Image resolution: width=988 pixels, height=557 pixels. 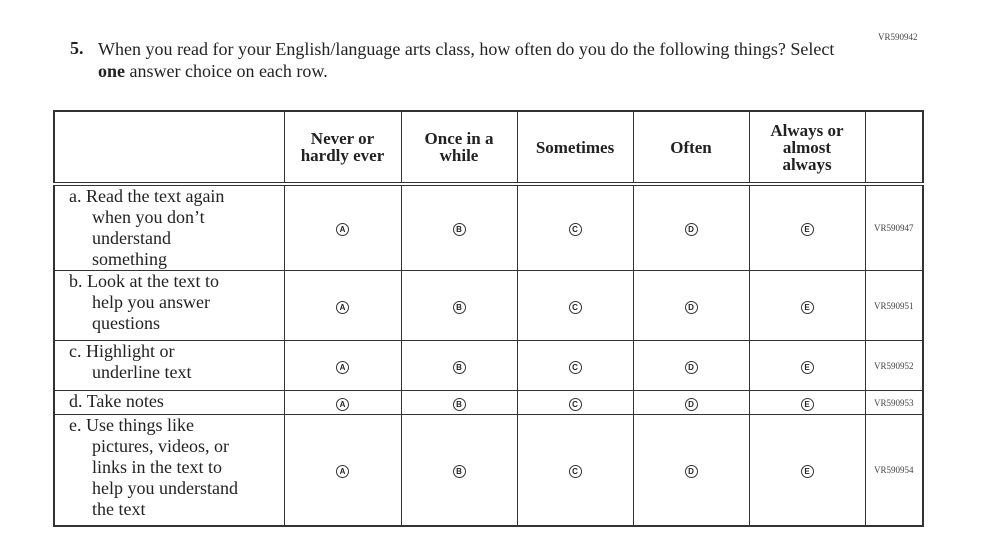 What do you see at coordinates (894, 365) in the screenshot?
I see `row-item-id: VR590952` at bounding box center [894, 365].